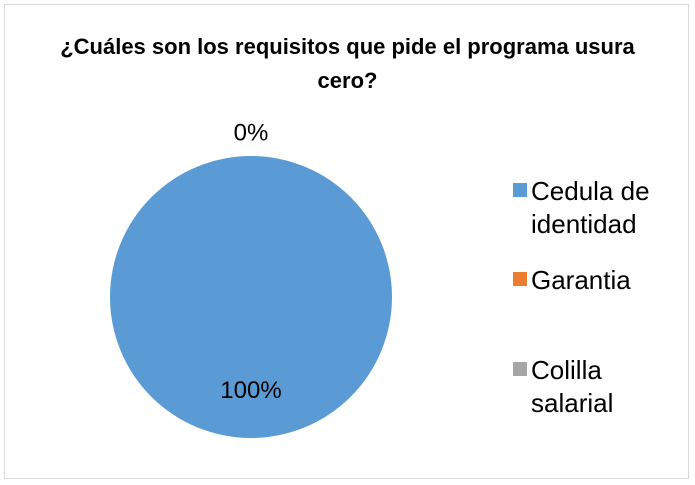  I want to click on legend-label: Garantia, so click(581, 280).